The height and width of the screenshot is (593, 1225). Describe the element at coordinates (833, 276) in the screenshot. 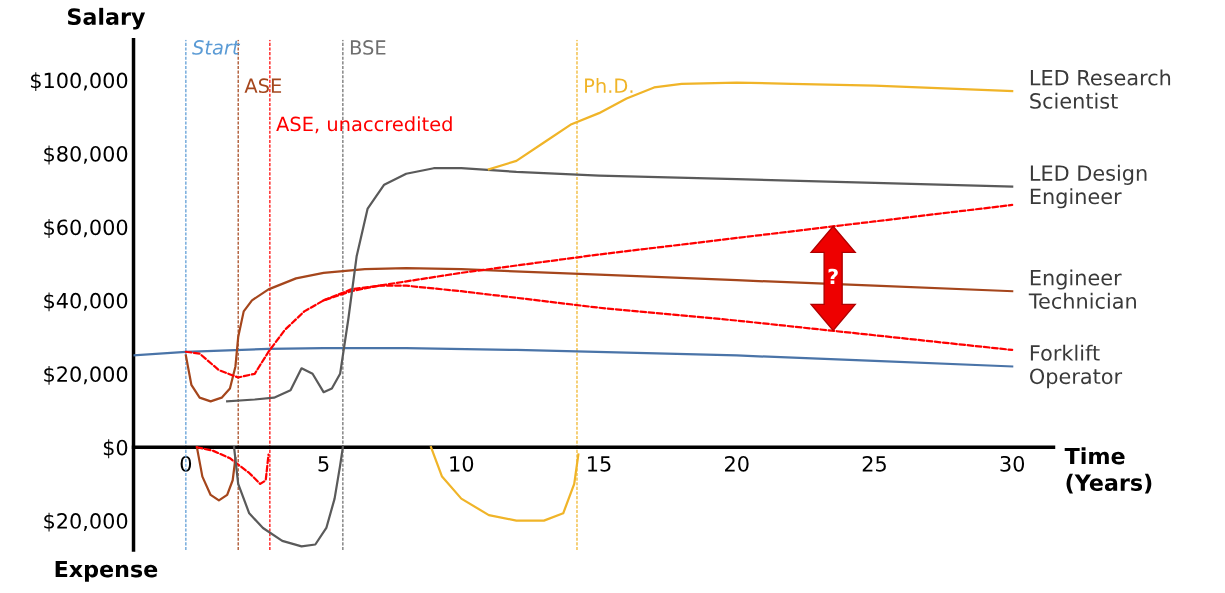

I see `annotation: ?` at that location.